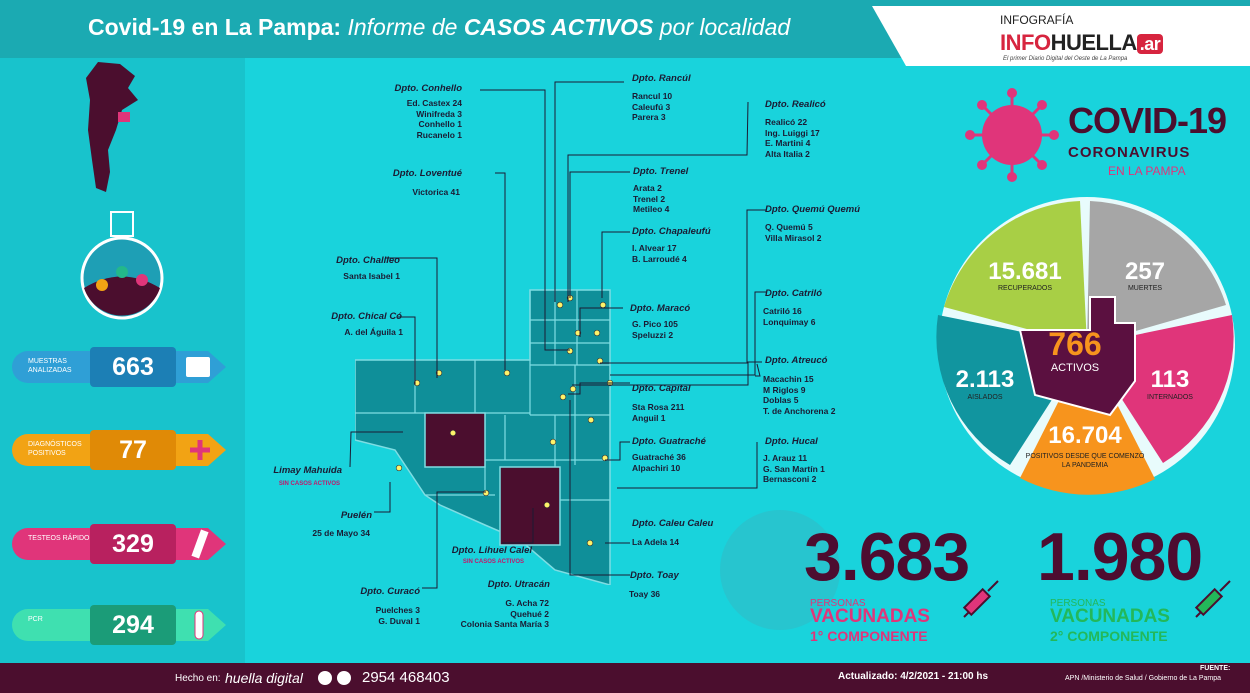 This screenshot has height=693, width=1250. What do you see at coordinates (793, 237) in the screenshot?
I see `city-line: Villa Mirasol 2` at bounding box center [793, 237].